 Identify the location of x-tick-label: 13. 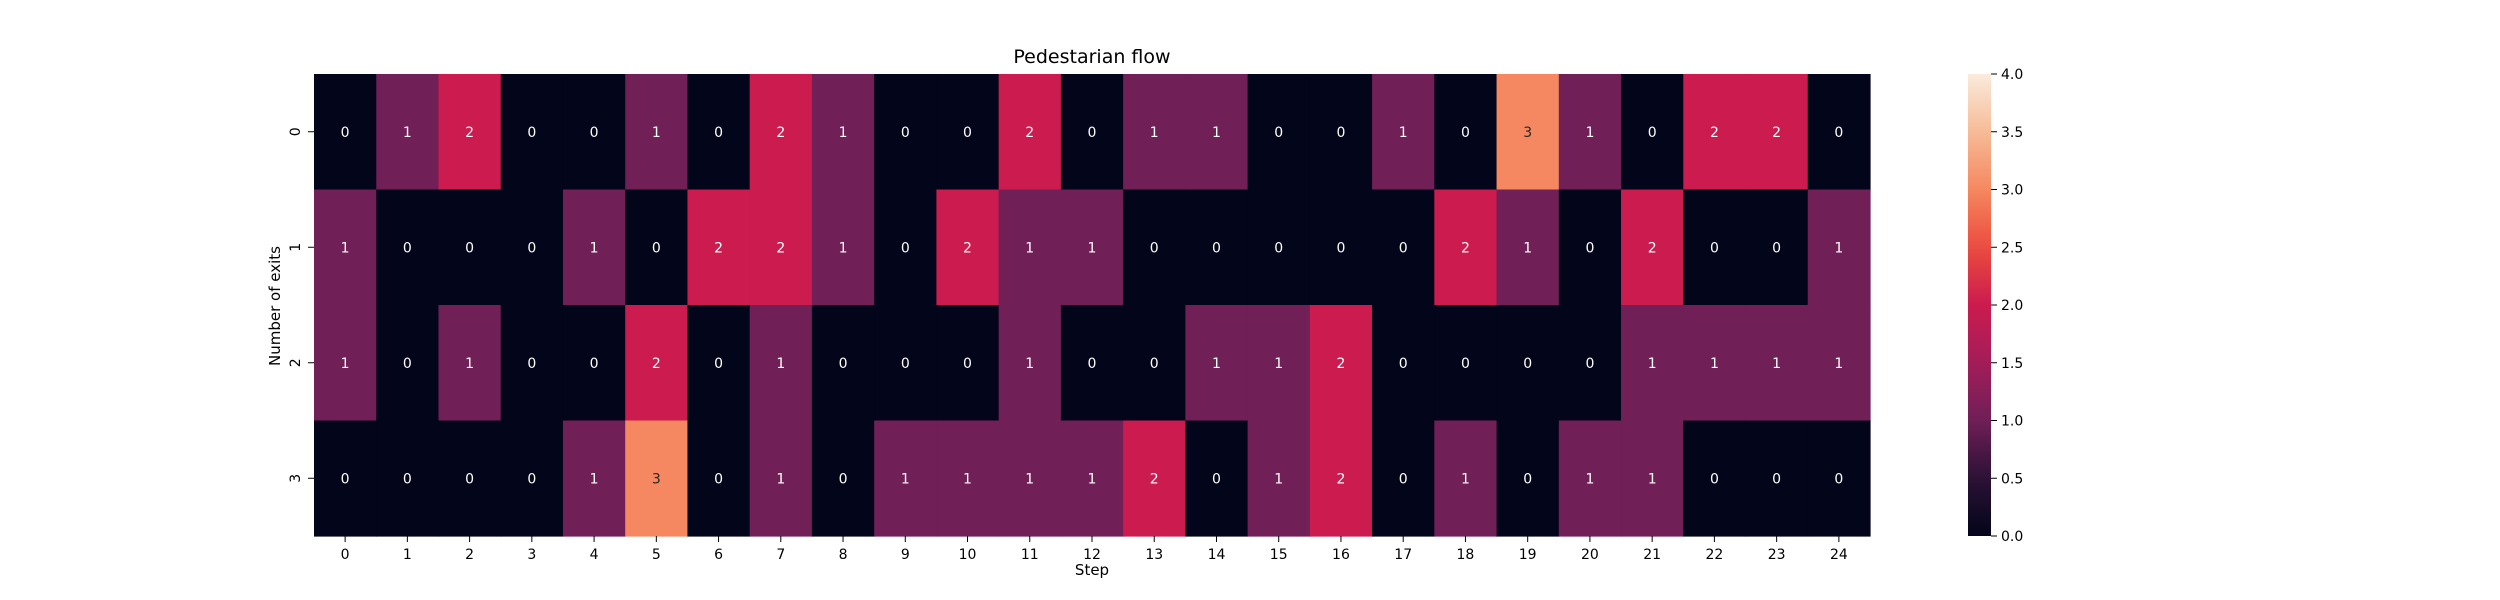
(1154, 555).